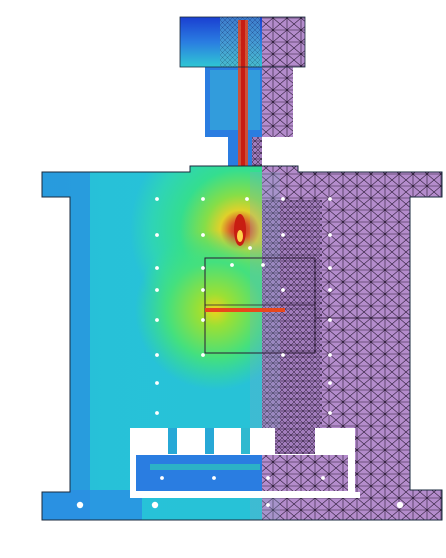  What do you see at coordinates (245, 310) in the screenshot?
I see `molded-part` at bounding box center [245, 310].